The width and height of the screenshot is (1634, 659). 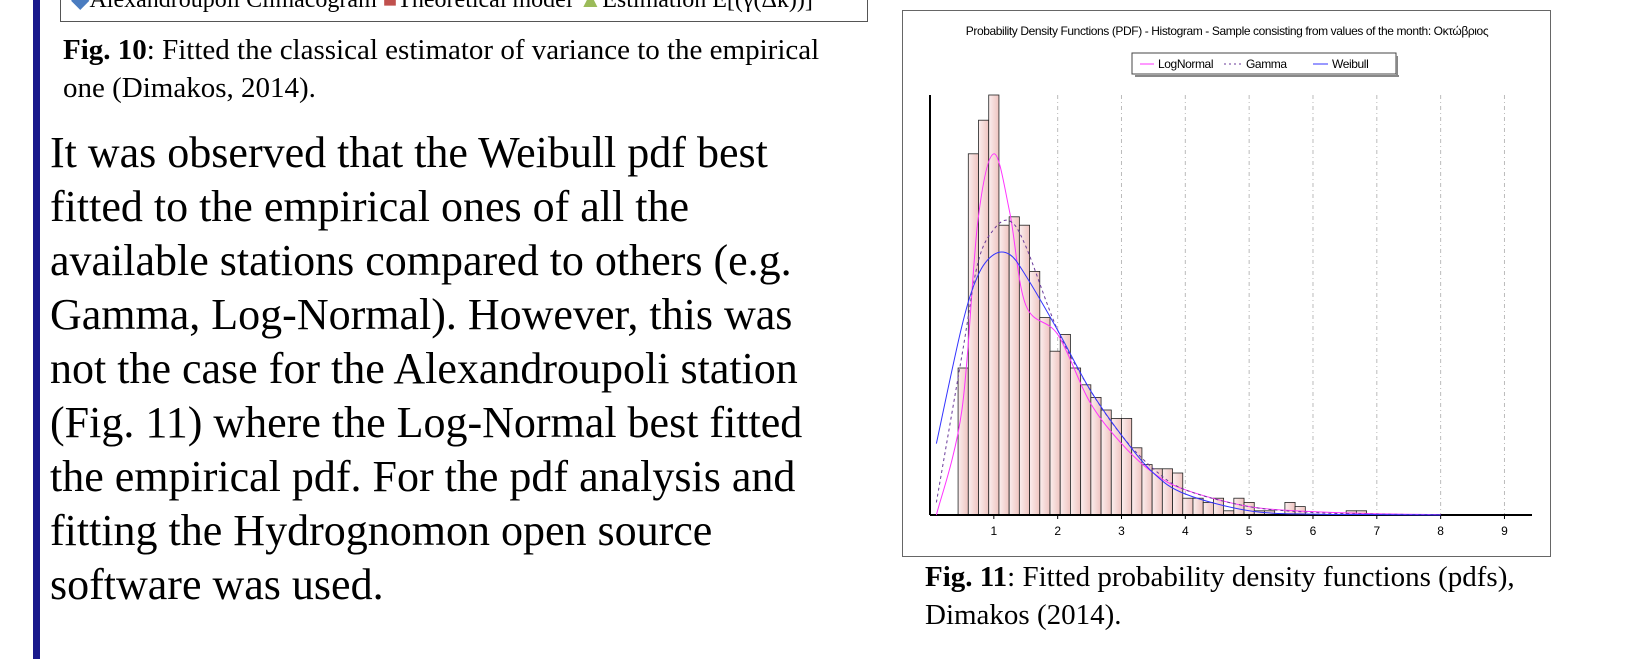 I want to click on text-line: Gamma, Log-Normal). However, this was, so click(x=421, y=314).